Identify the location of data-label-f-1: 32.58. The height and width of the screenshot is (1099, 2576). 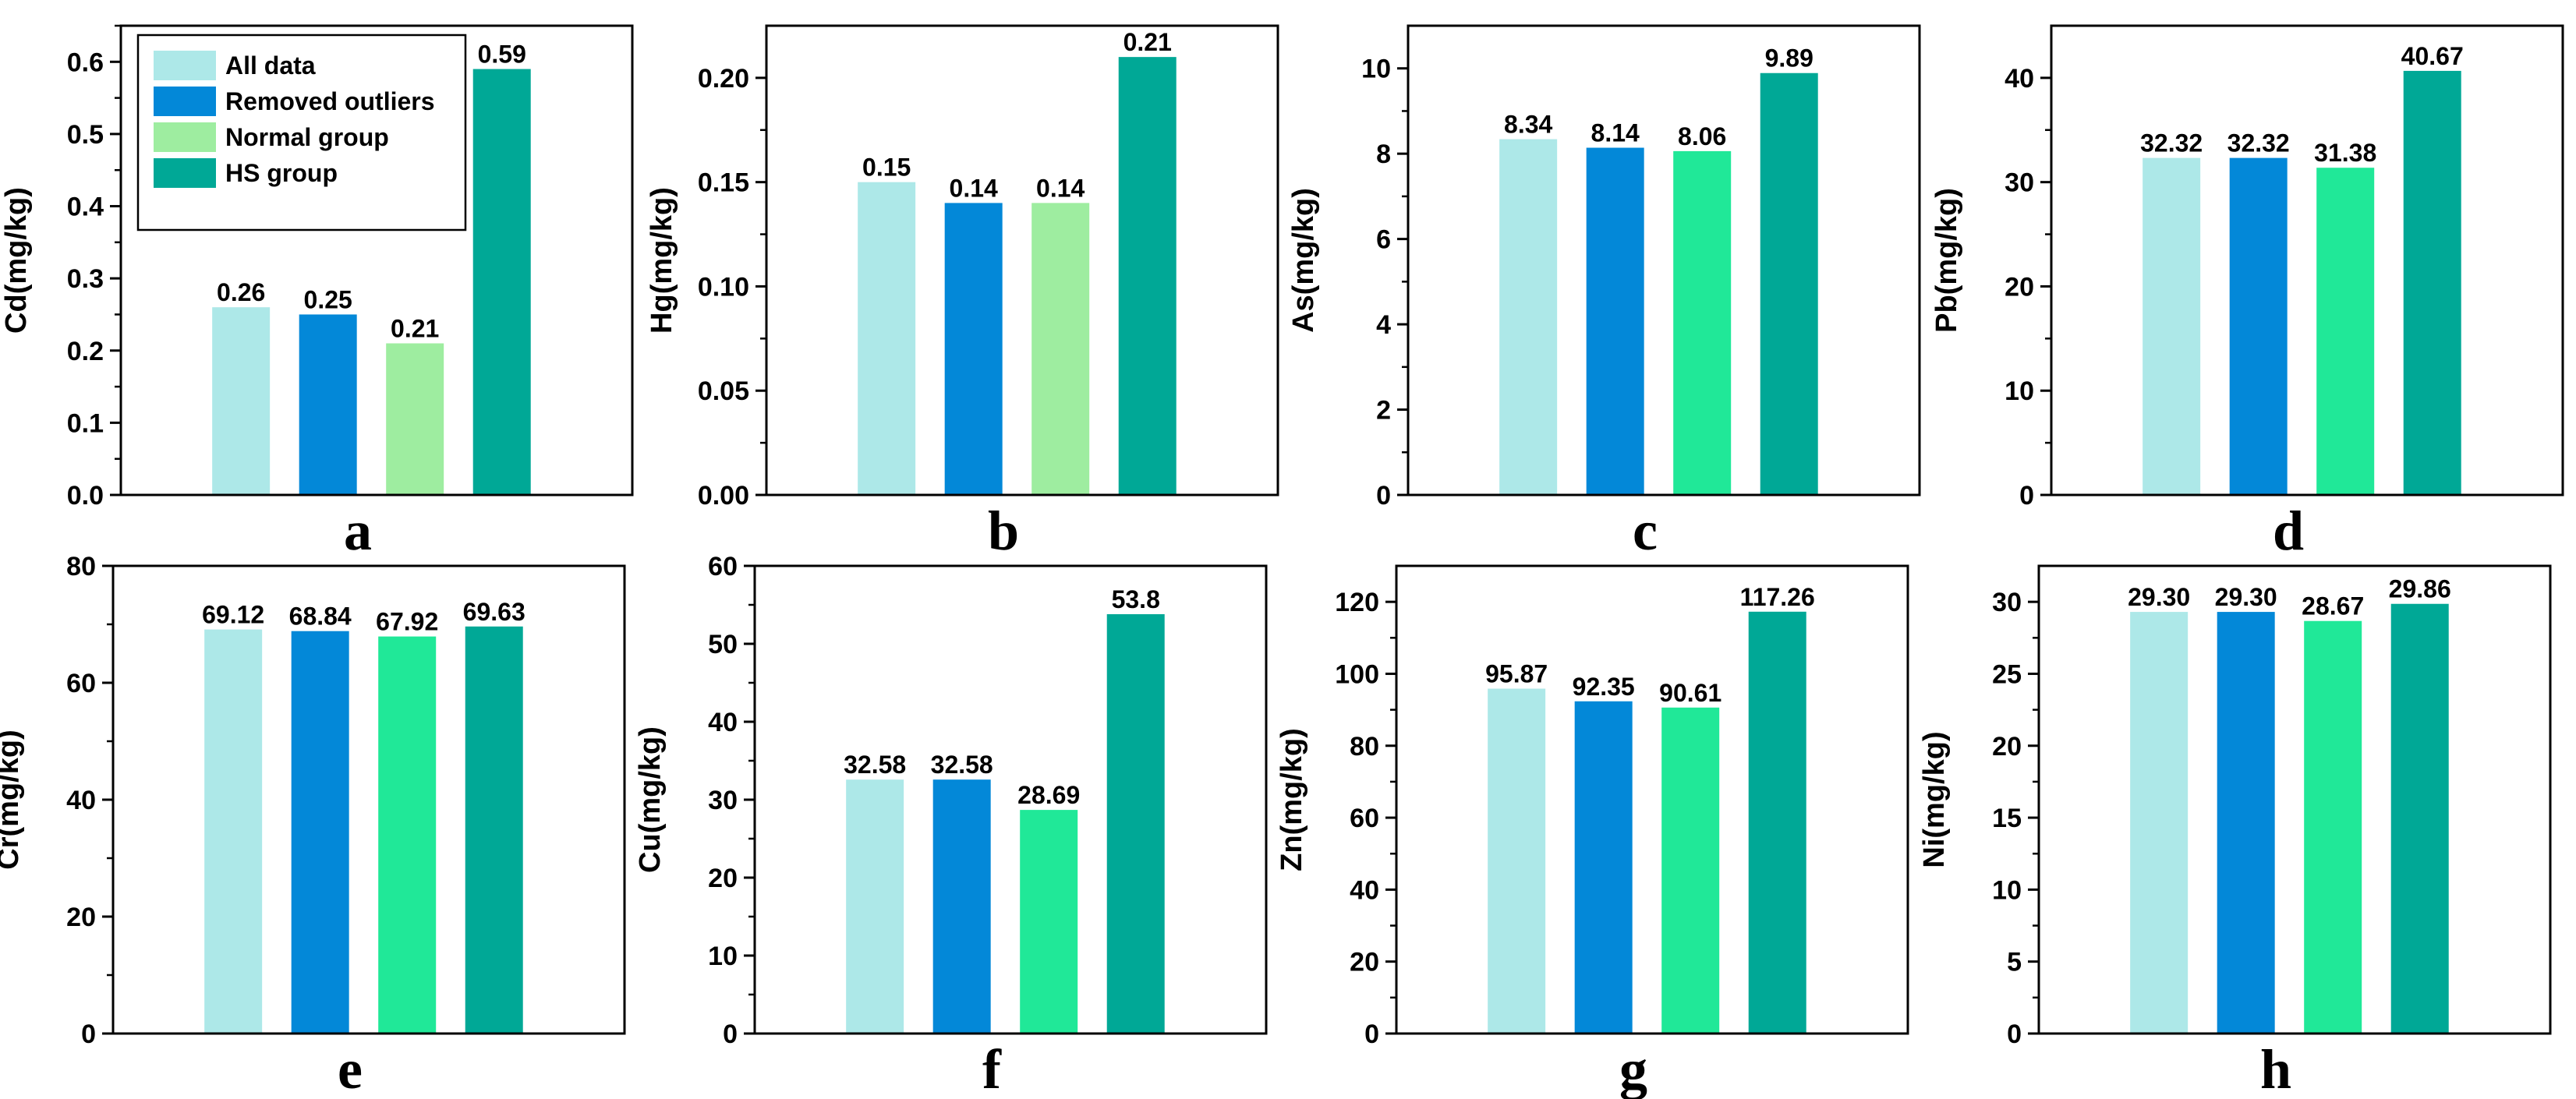
(875, 765).